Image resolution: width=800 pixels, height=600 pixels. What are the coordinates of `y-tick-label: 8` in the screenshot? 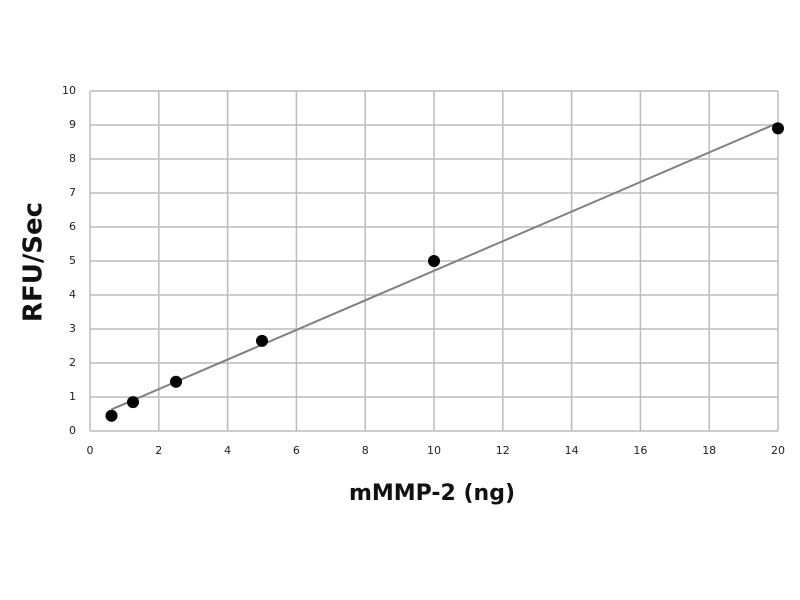 It's located at (72, 158).